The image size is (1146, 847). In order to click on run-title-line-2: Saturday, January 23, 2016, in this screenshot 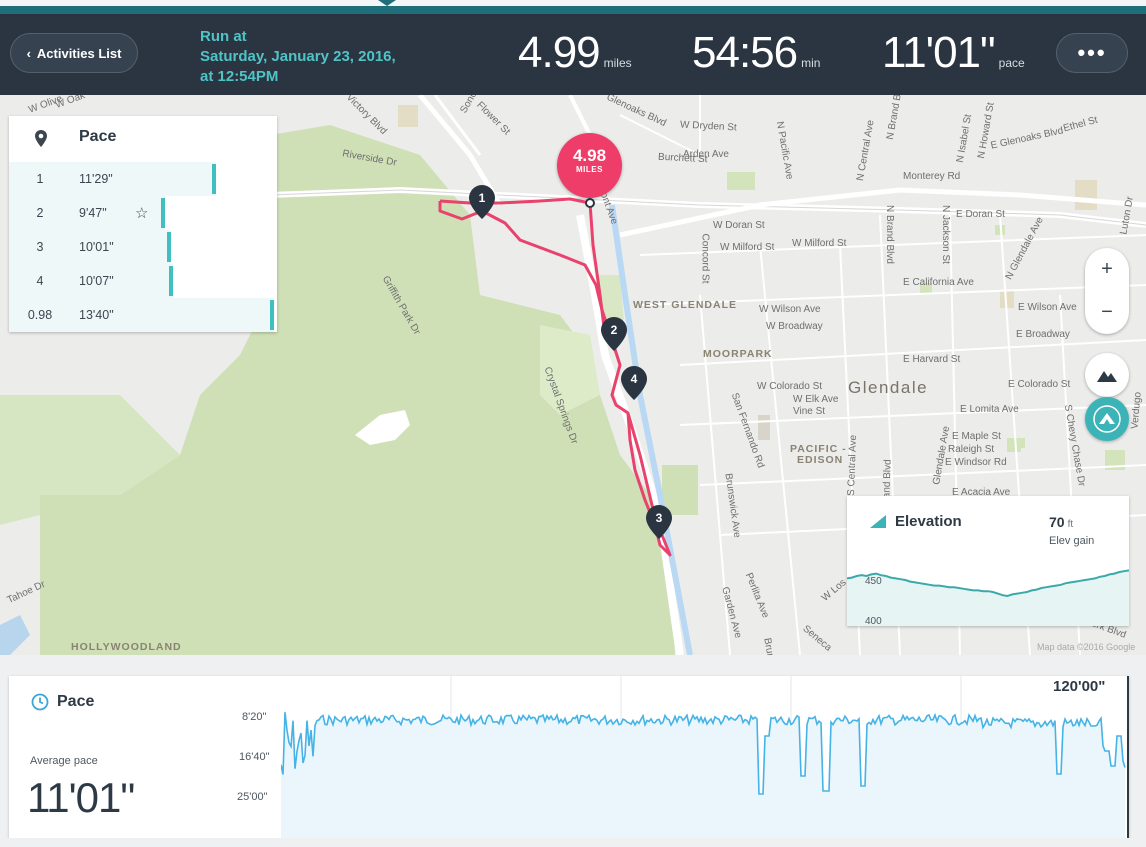, I will do `click(298, 56)`.